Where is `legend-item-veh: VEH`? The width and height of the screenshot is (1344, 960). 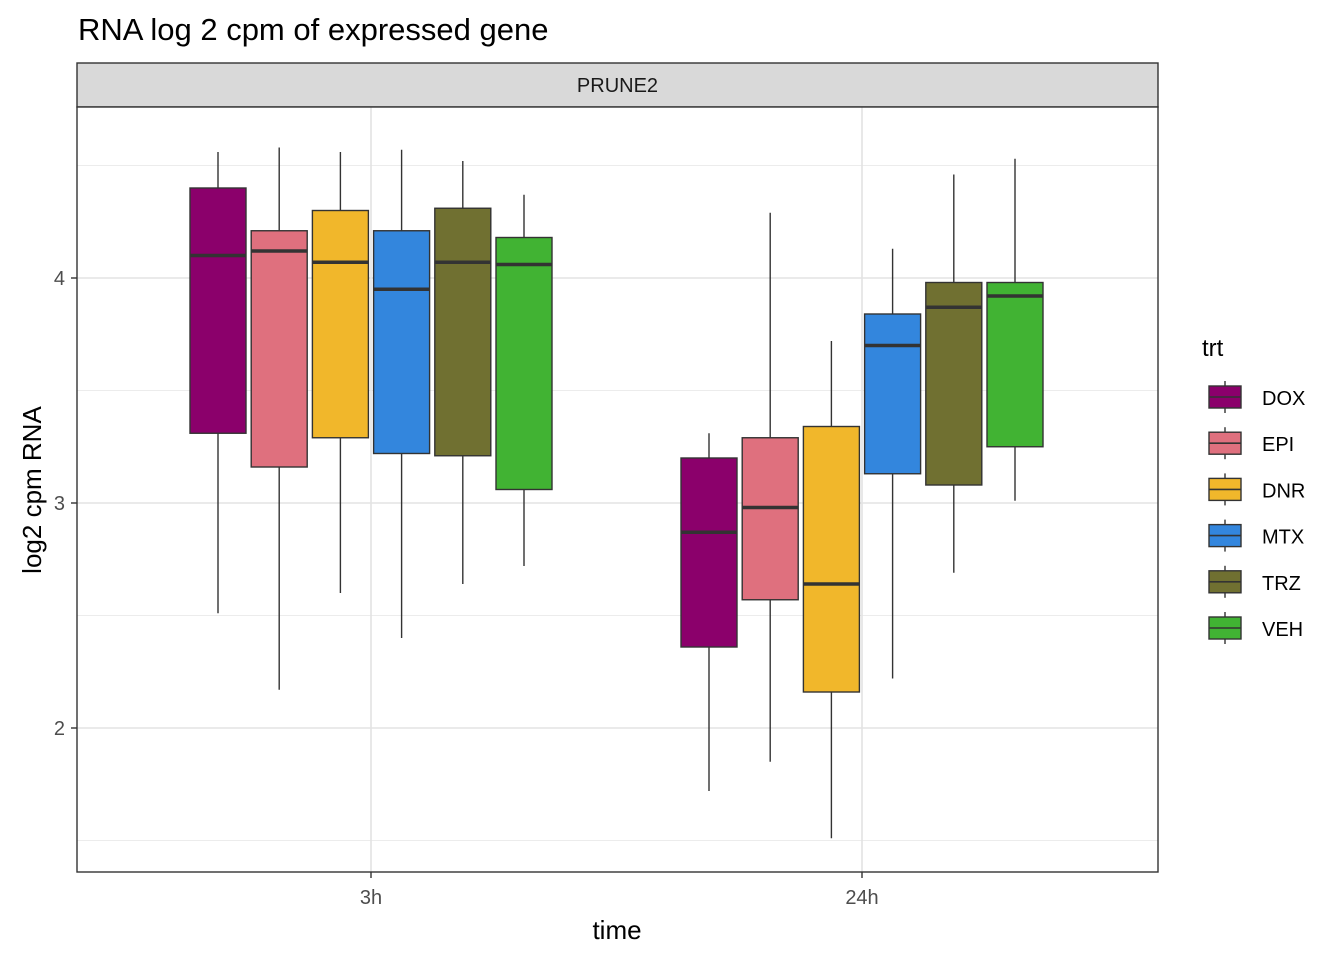
legend-item-veh: VEH is located at coordinates (1255, 628).